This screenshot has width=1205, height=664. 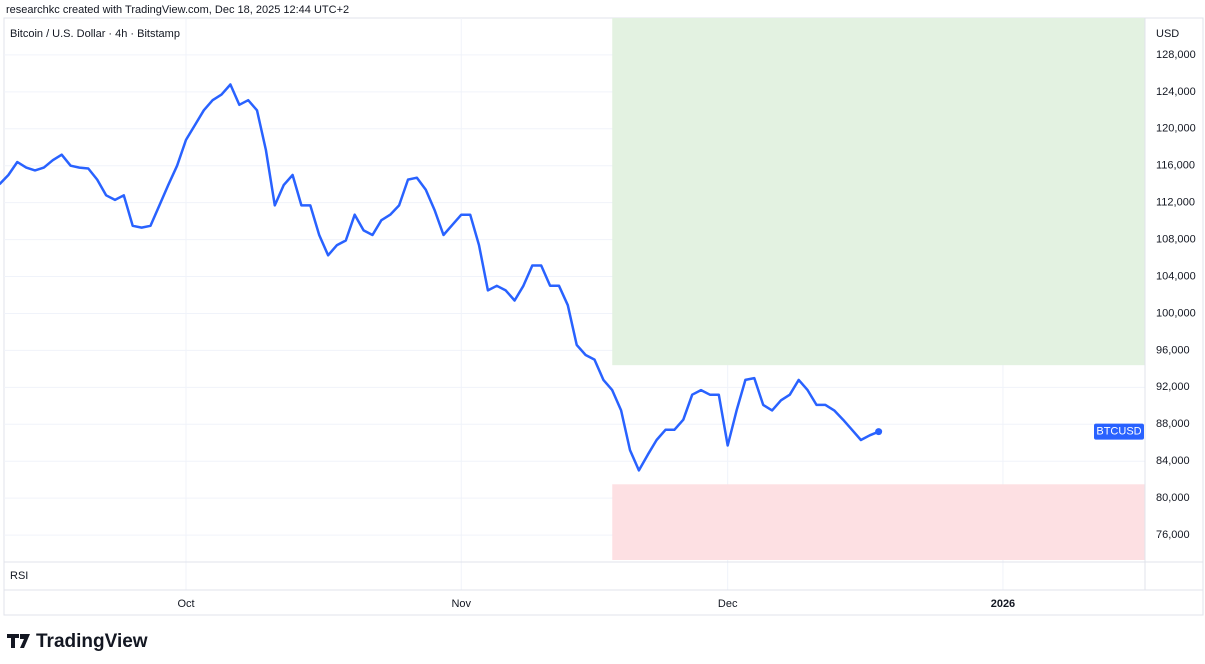 What do you see at coordinates (878, 522) in the screenshot?
I see `target-zone` at bounding box center [878, 522].